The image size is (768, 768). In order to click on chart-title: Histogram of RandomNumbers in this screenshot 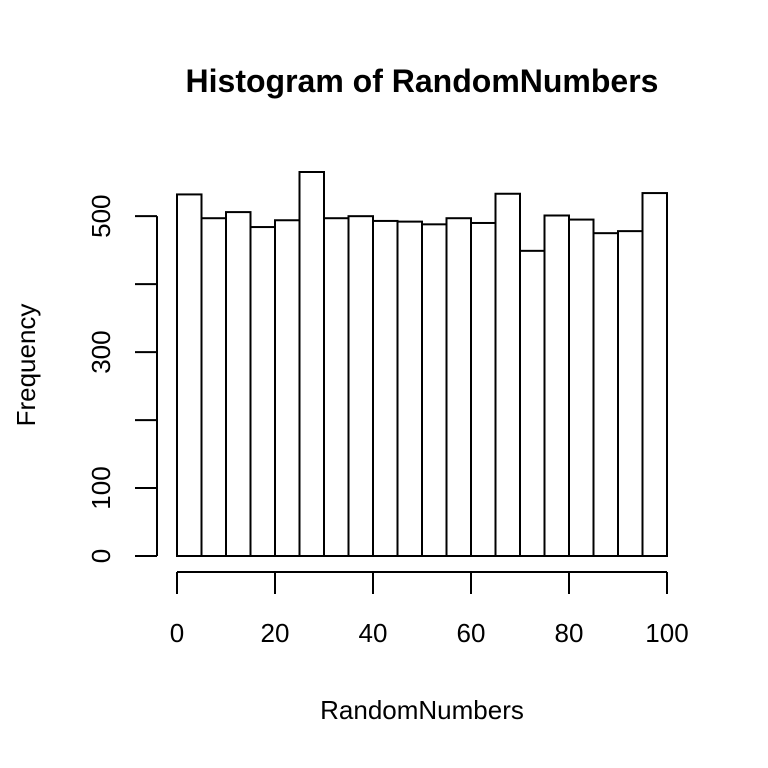, I will do `click(422, 81)`.